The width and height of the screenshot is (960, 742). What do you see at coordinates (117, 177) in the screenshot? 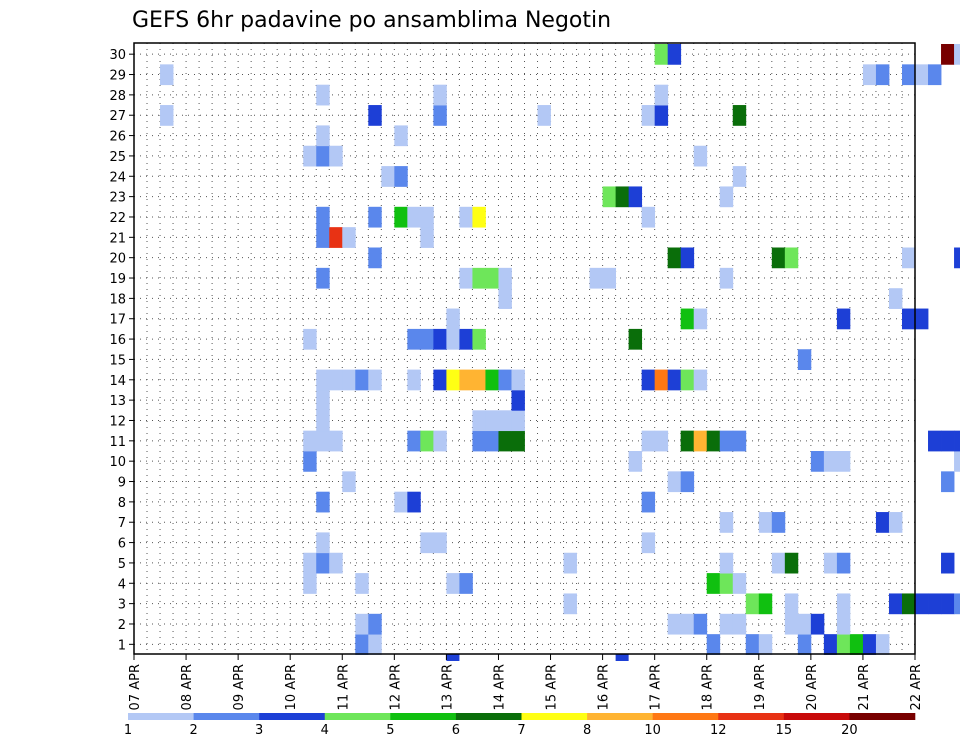
I see `y-tick-label: 24` at bounding box center [117, 177].